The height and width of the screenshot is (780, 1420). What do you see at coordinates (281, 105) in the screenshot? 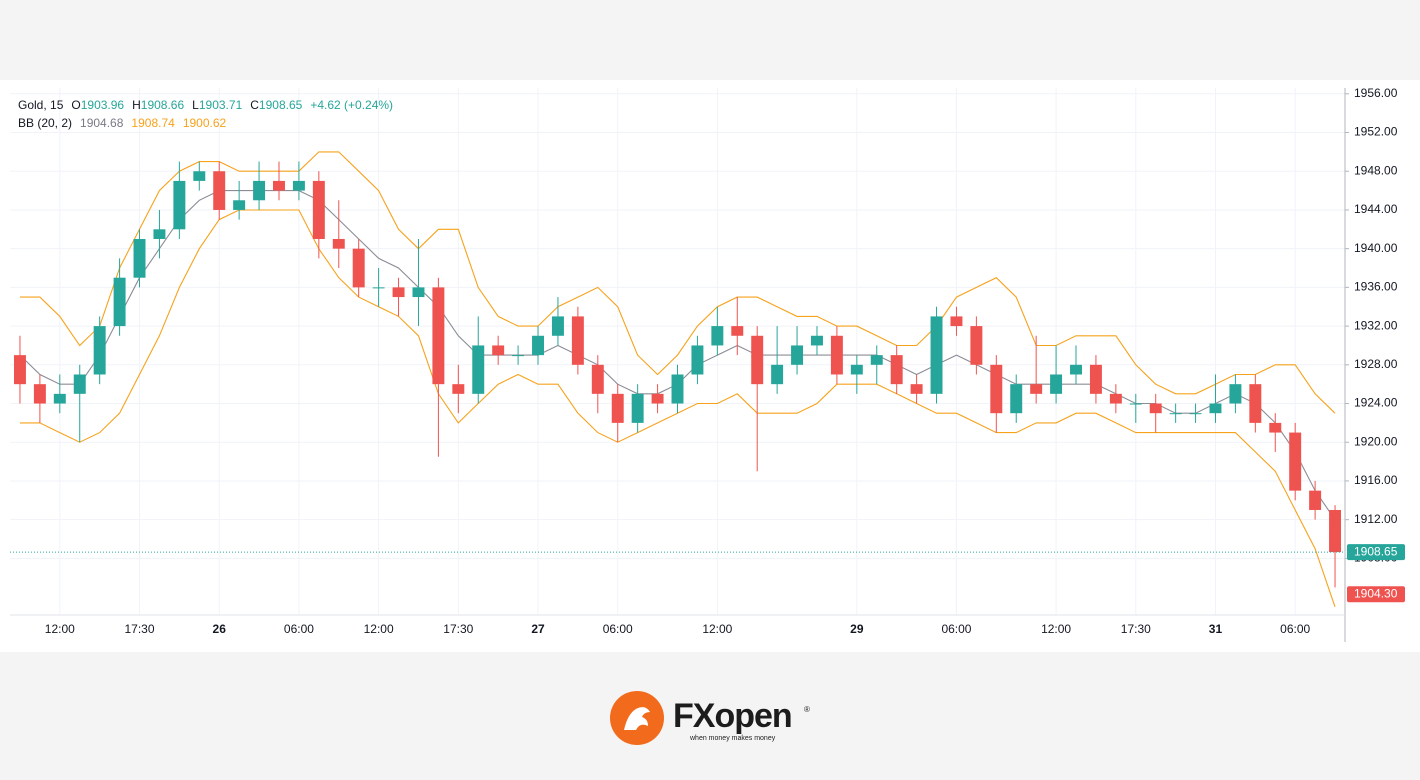
I see `legend-text: 1908.65` at bounding box center [281, 105].